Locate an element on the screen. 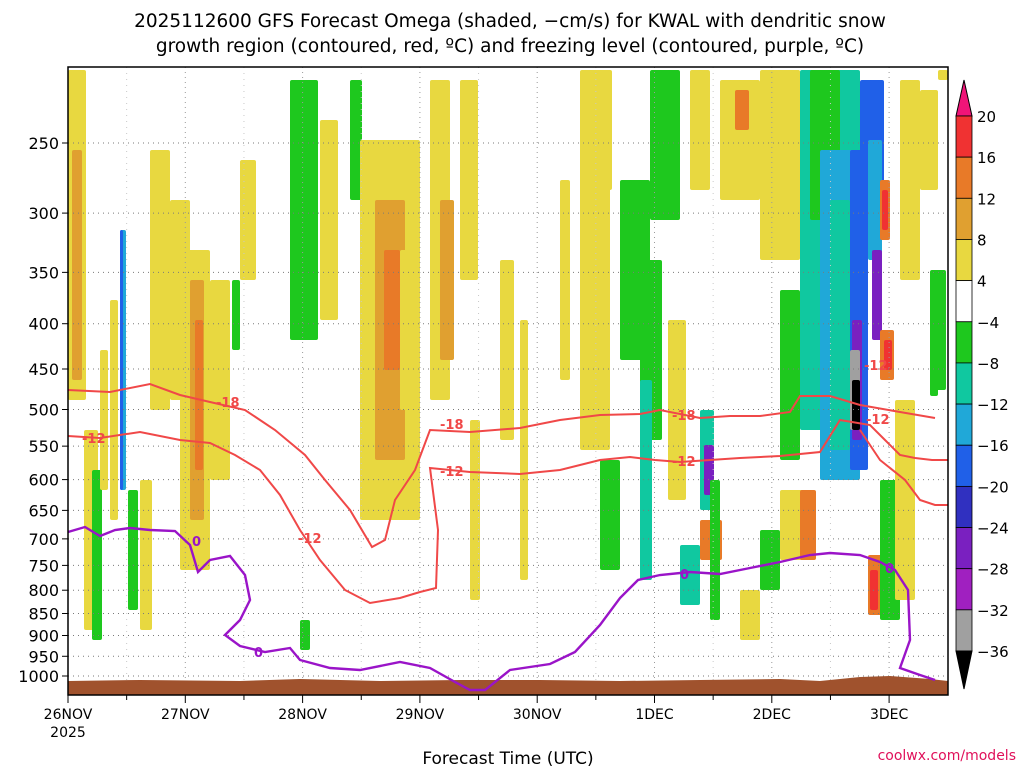  dgz-contour-minus12-east is located at coordinates (903, 467).